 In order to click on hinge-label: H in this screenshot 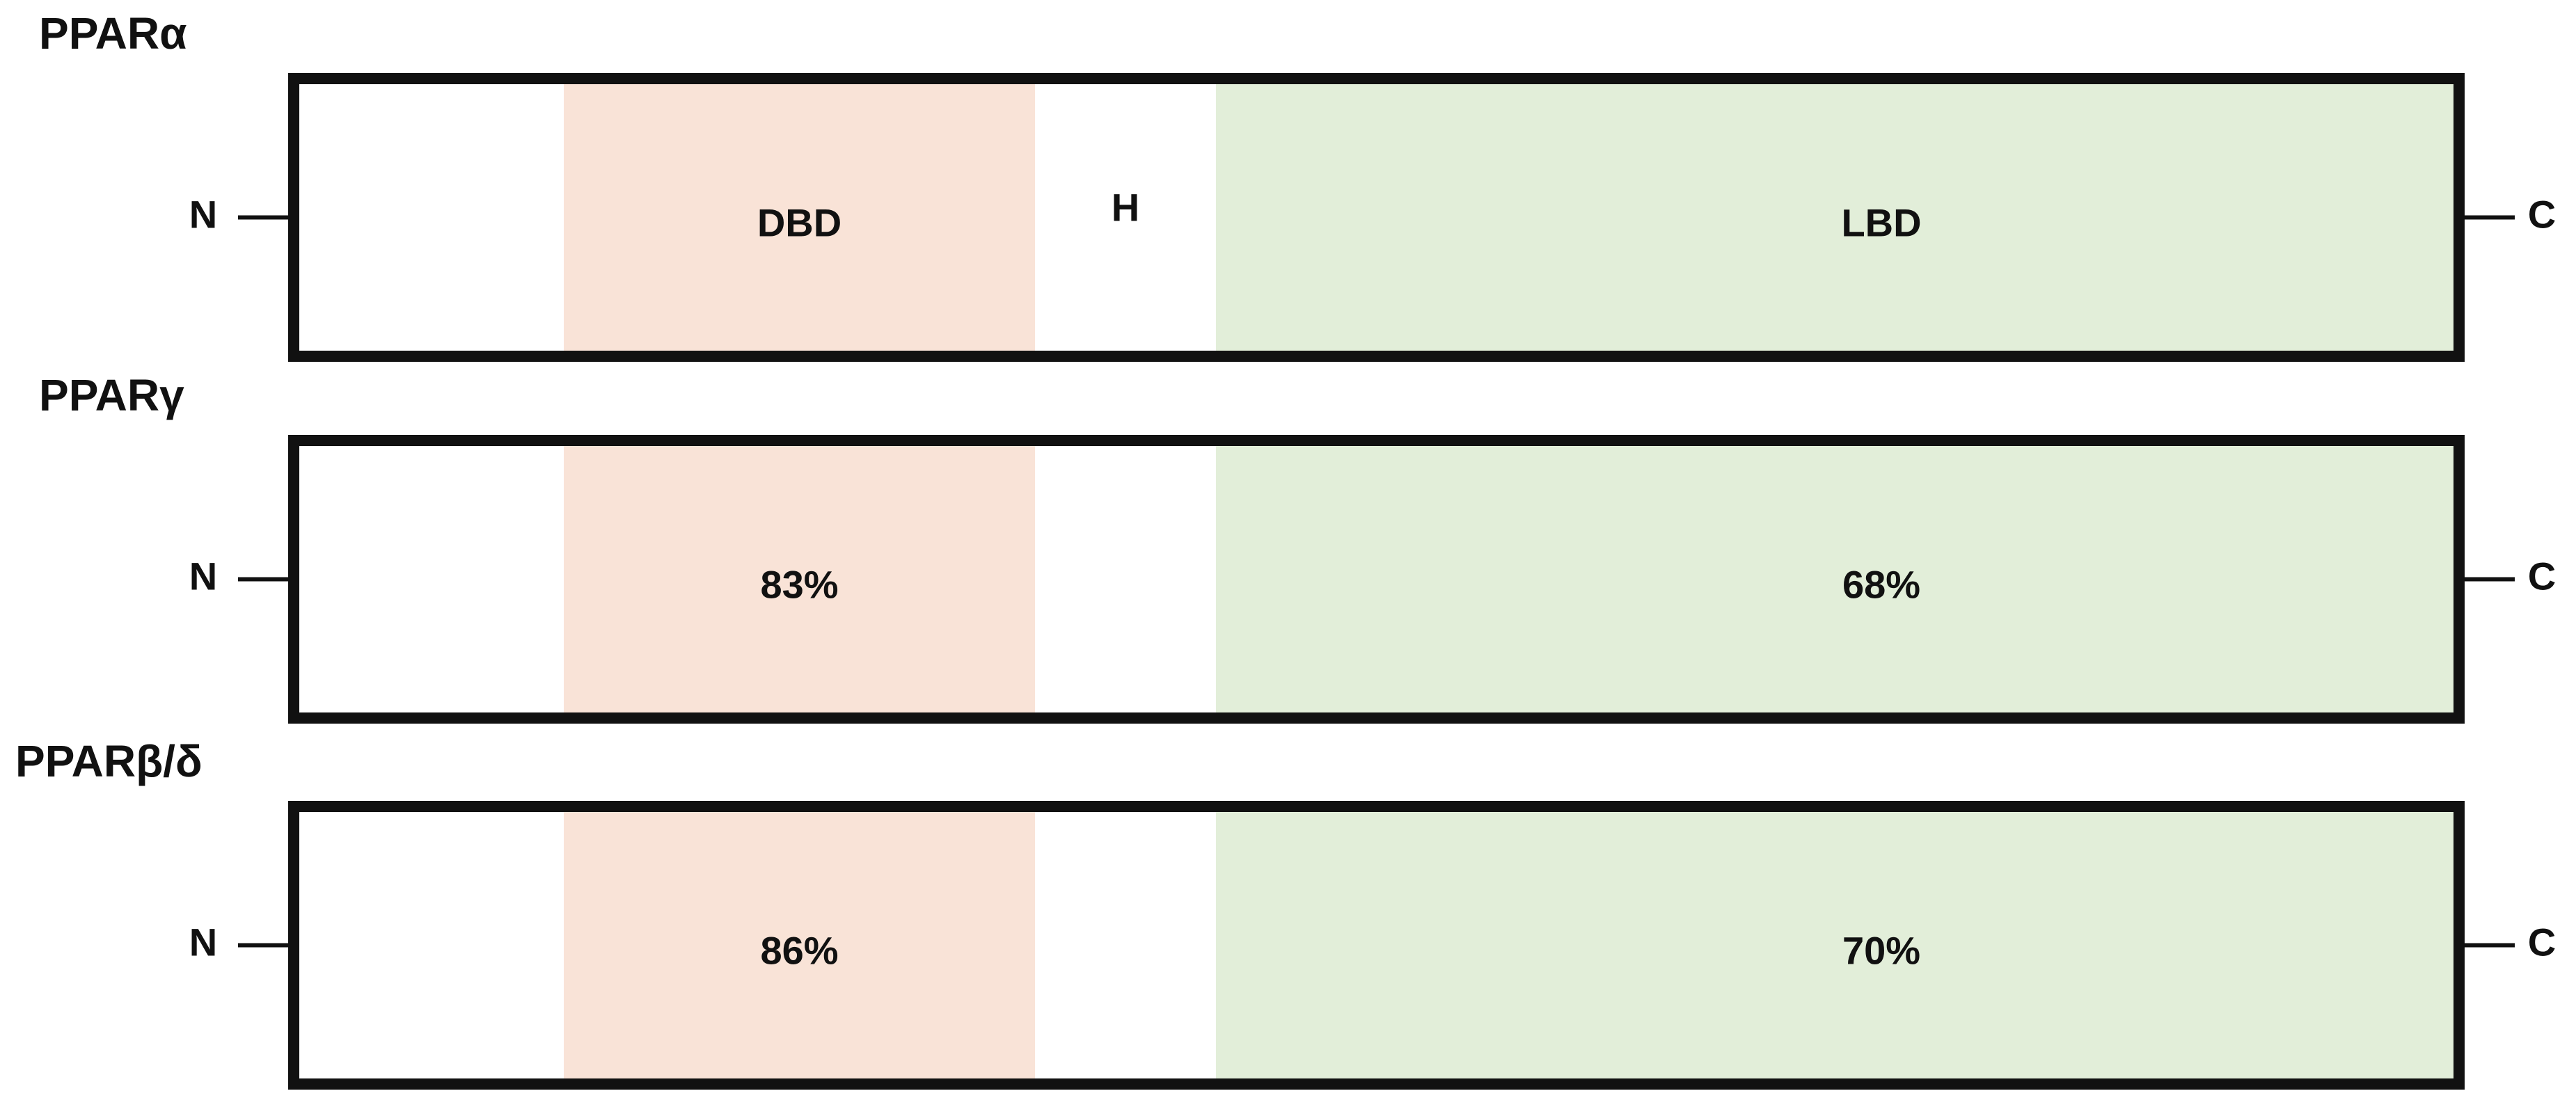, I will do `click(1125, 207)`.